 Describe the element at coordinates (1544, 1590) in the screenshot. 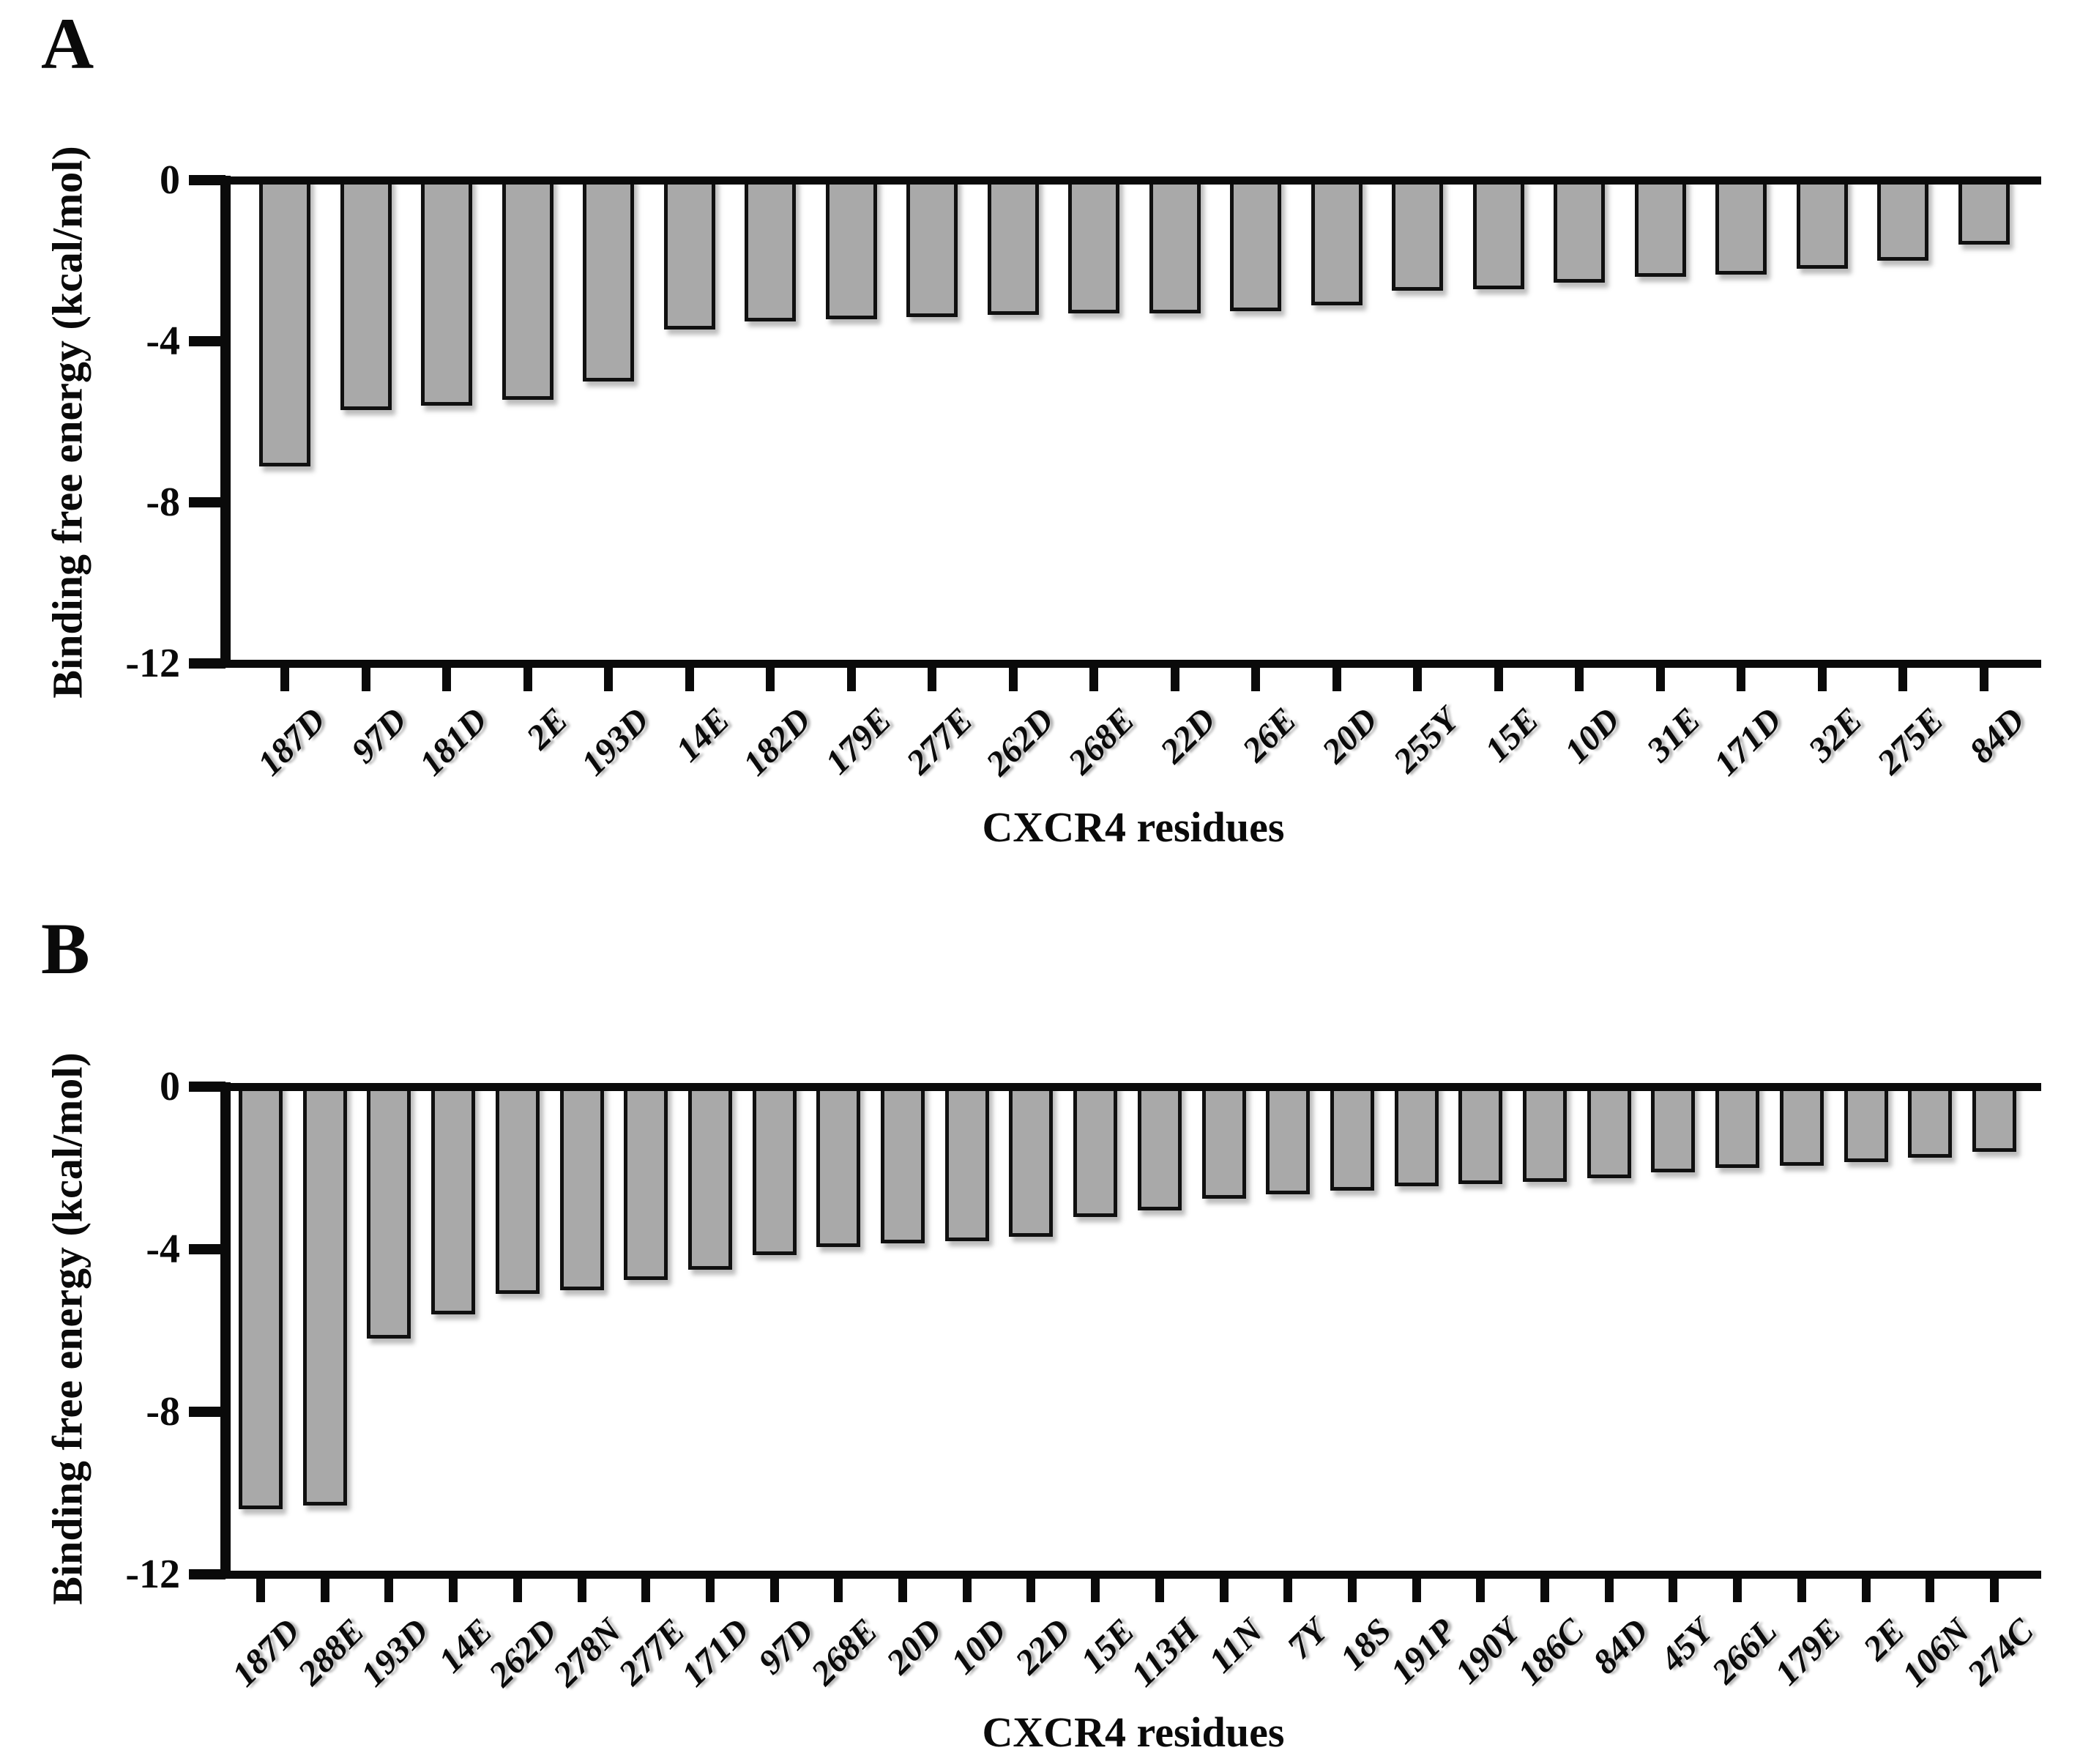

I see `x-tick-186C` at that location.